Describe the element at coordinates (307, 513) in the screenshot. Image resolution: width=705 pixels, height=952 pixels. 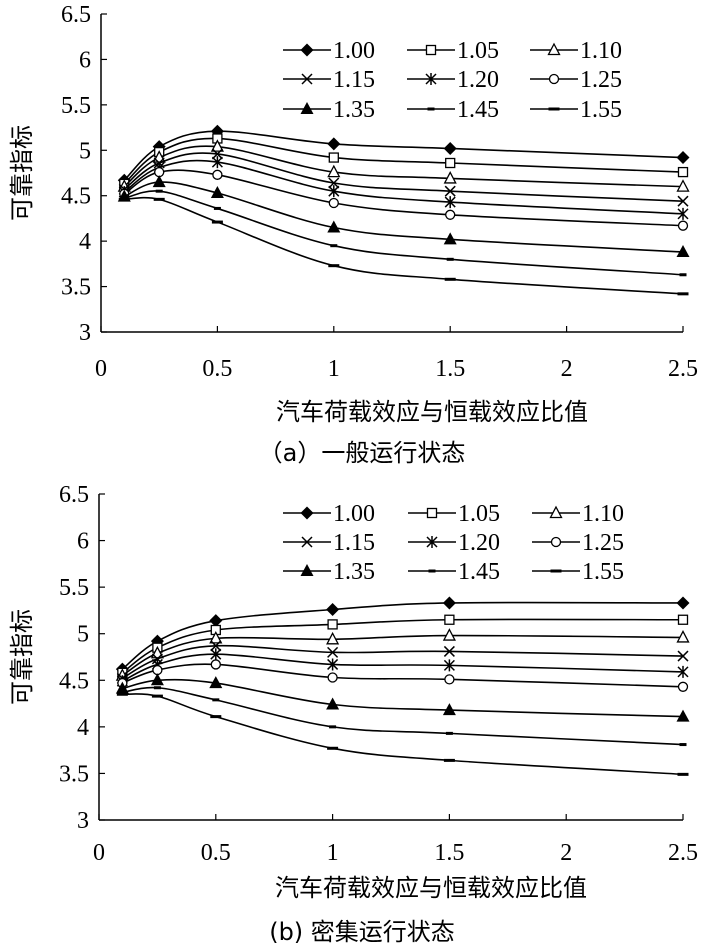
I see `legend-marker-b-1.00` at that location.